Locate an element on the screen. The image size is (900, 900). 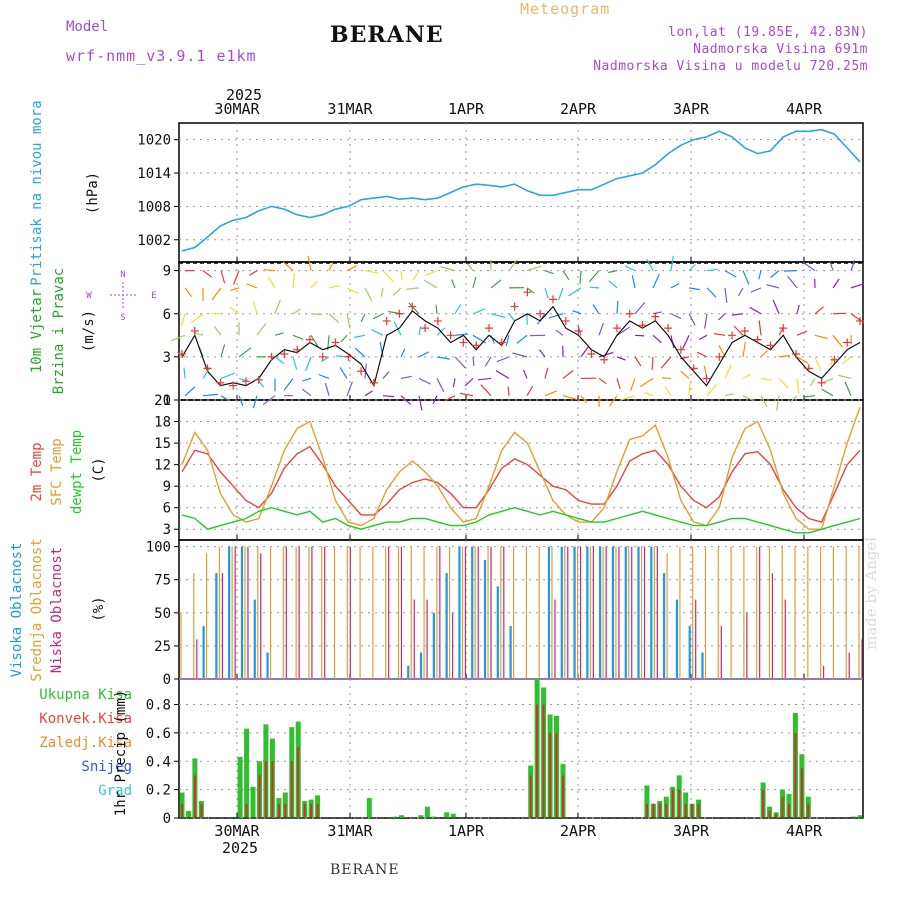
ytick-label-2-3: 12 is located at coordinates (162, 466).